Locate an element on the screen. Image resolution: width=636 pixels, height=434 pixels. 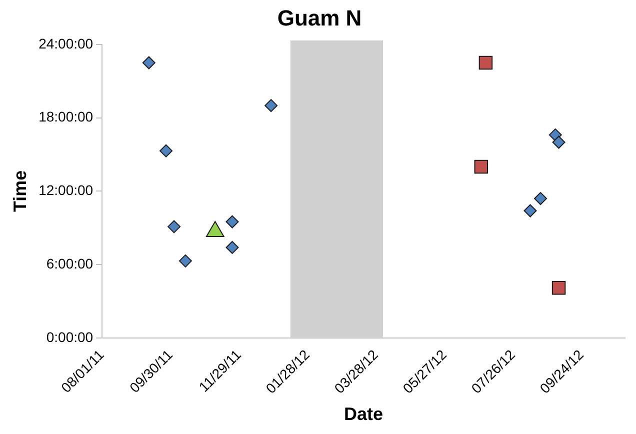
y-axis-title: Time is located at coordinates (20, 191).